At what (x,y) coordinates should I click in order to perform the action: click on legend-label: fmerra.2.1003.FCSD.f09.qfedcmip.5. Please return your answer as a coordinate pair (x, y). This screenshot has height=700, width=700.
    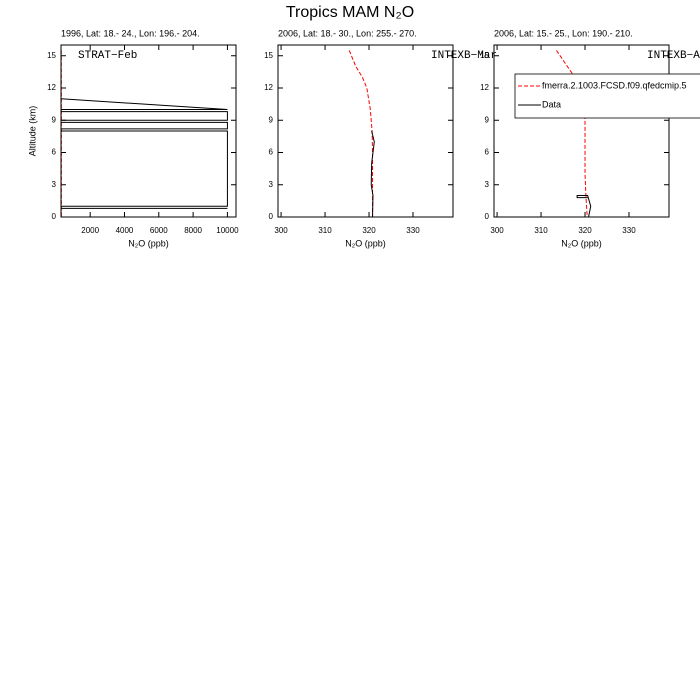
    Looking at the image, I should click on (614, 85).